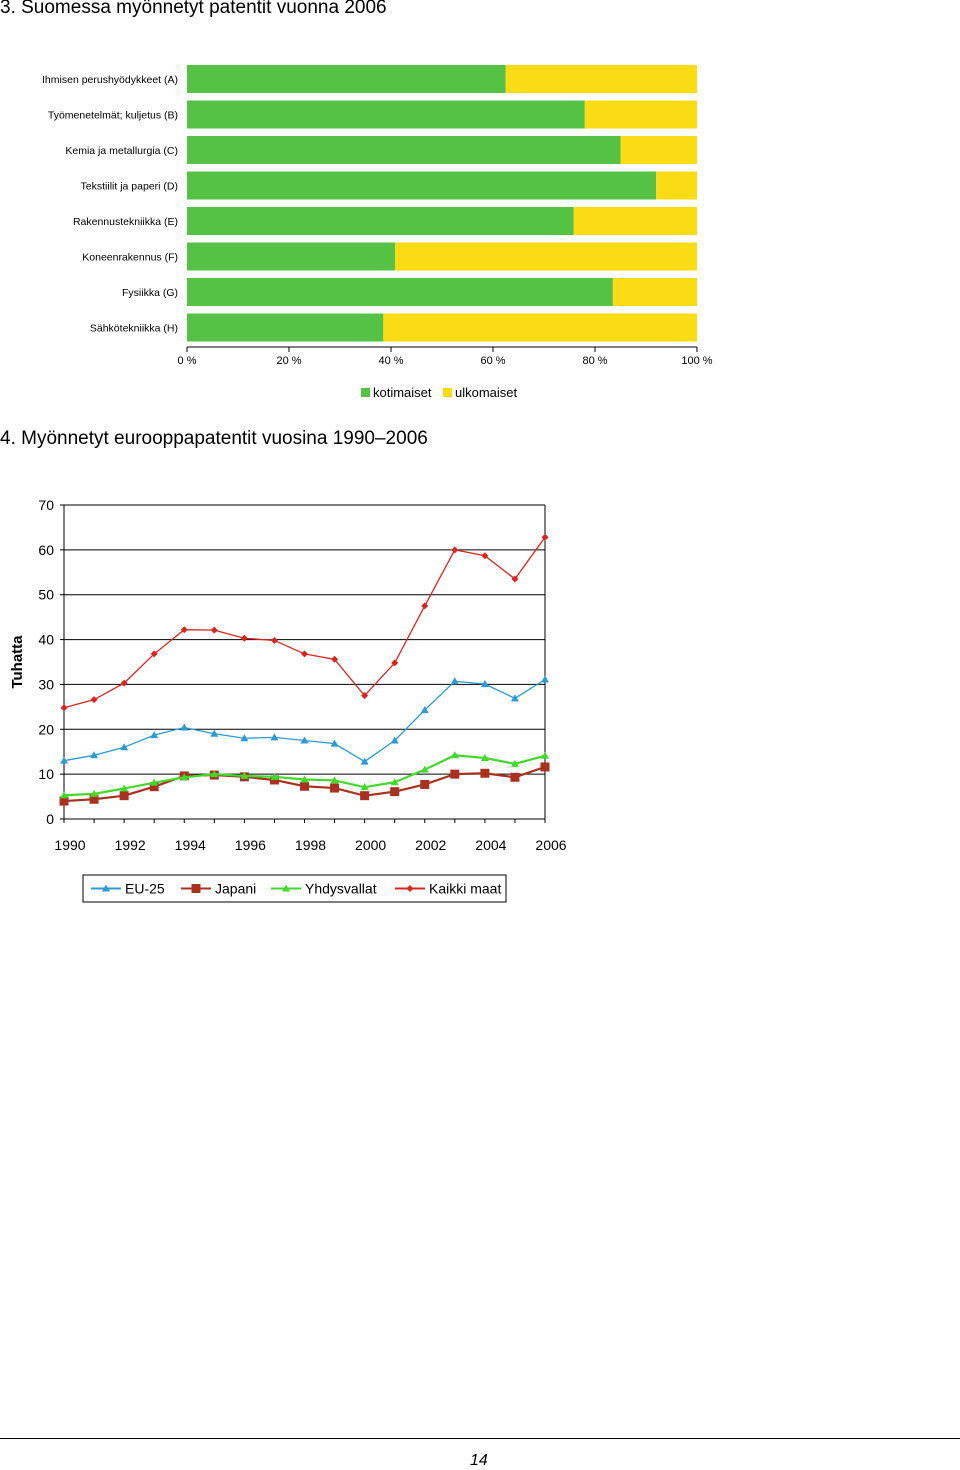 The image size is (960, 1470). Describe the element at coordinates (125, 222) in the screenshot. I see `category-label: Rakennustekniikka (E)` at that location.